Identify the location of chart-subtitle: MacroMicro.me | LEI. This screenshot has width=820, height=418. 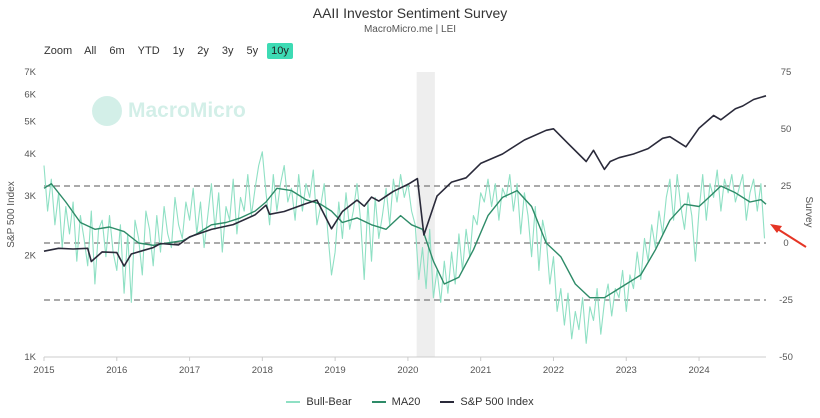
(410, 29).